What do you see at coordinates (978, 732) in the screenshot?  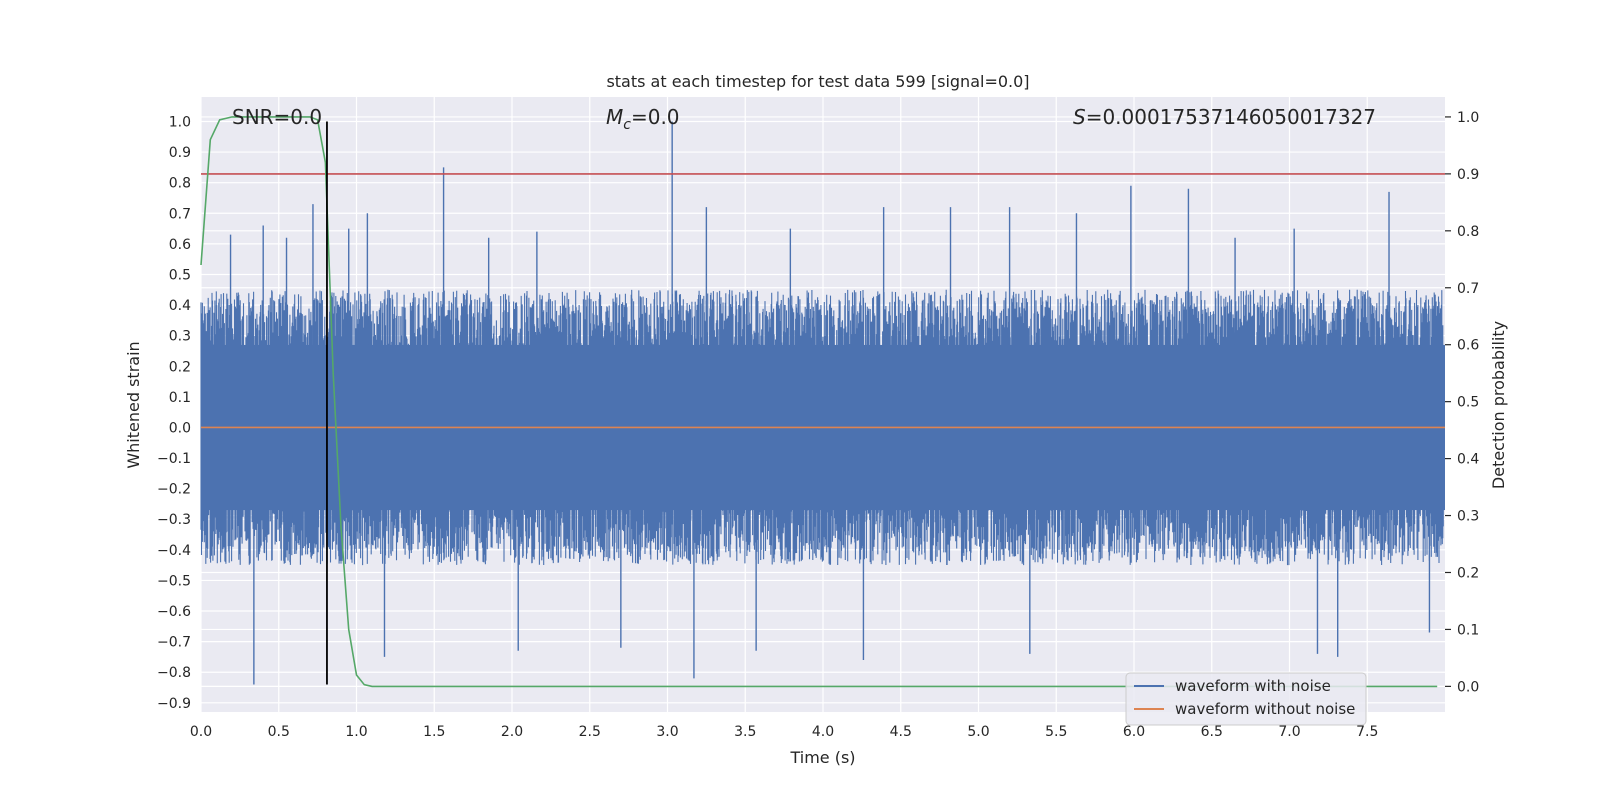 I see `x-tick-label: 5.0` at bounding box center [978, 732].